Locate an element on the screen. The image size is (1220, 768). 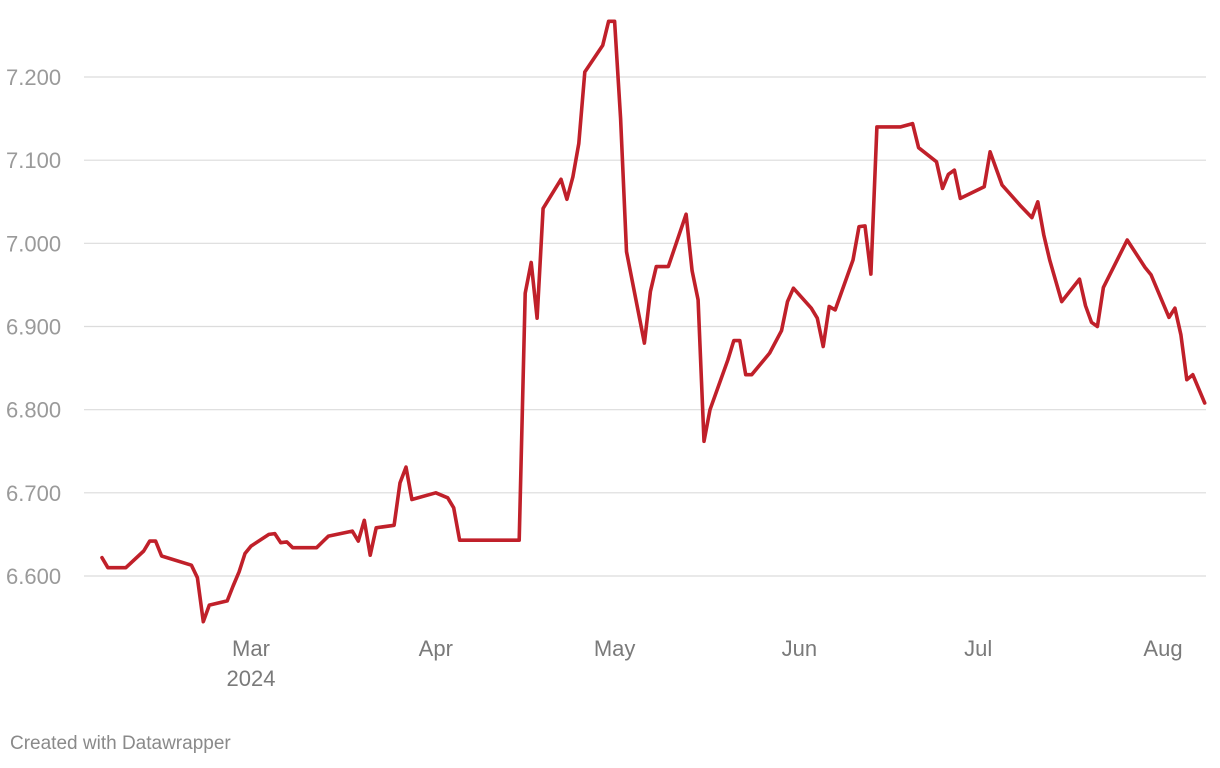
y-tick-label: 6.700 is located at coordinates (33, 493).